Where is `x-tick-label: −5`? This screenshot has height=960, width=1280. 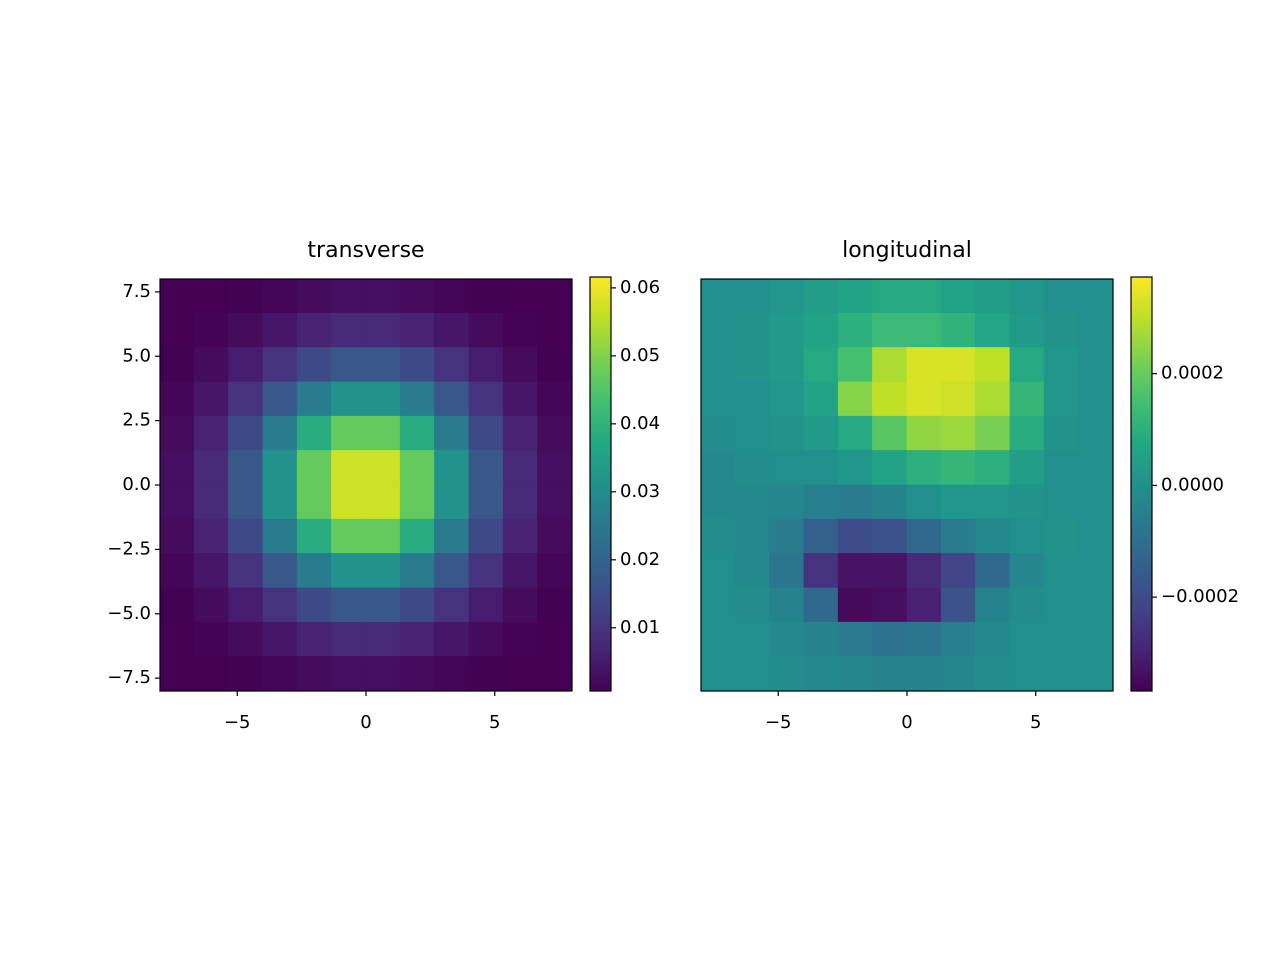
x-tick-label: −5 is located at coordinates (237, 722).